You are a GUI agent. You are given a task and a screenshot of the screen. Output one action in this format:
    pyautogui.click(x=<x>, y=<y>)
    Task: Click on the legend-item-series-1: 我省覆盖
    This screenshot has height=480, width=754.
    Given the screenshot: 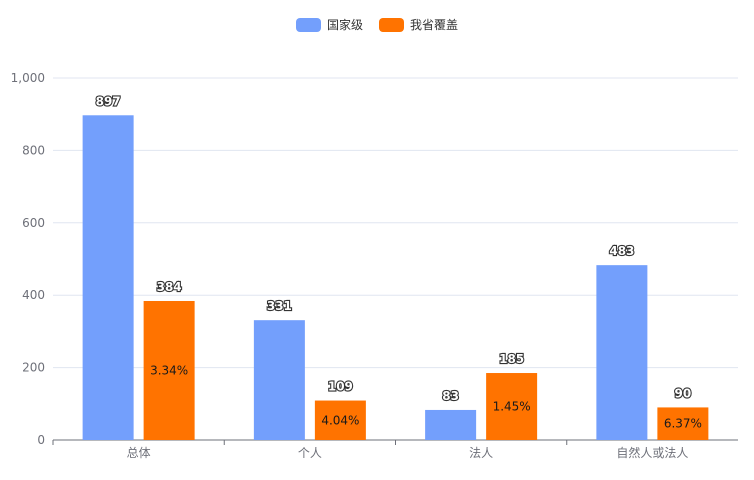 What is the action you would take?
    pyautogui.click(x=418, y=24)
    